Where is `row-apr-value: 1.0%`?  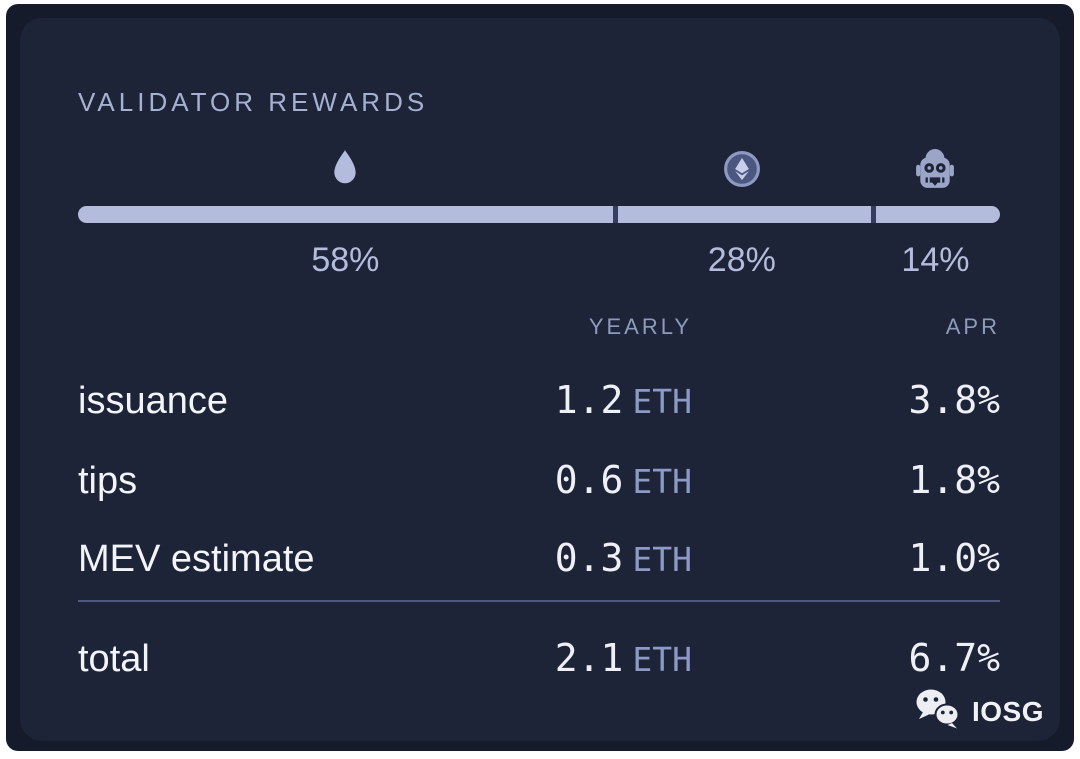
row-apr-value: 1.0% is located at coordinates (954, 558).